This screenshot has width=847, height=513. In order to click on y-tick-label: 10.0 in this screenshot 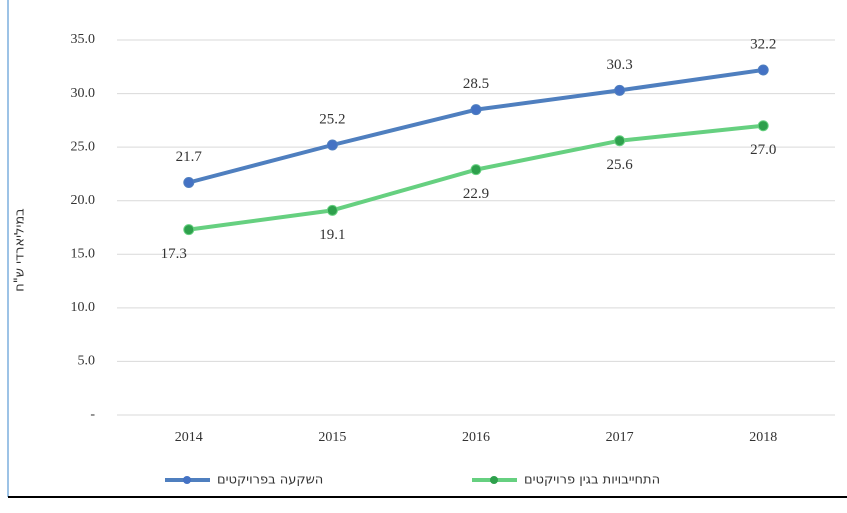, I will do `click(83, 307)`.